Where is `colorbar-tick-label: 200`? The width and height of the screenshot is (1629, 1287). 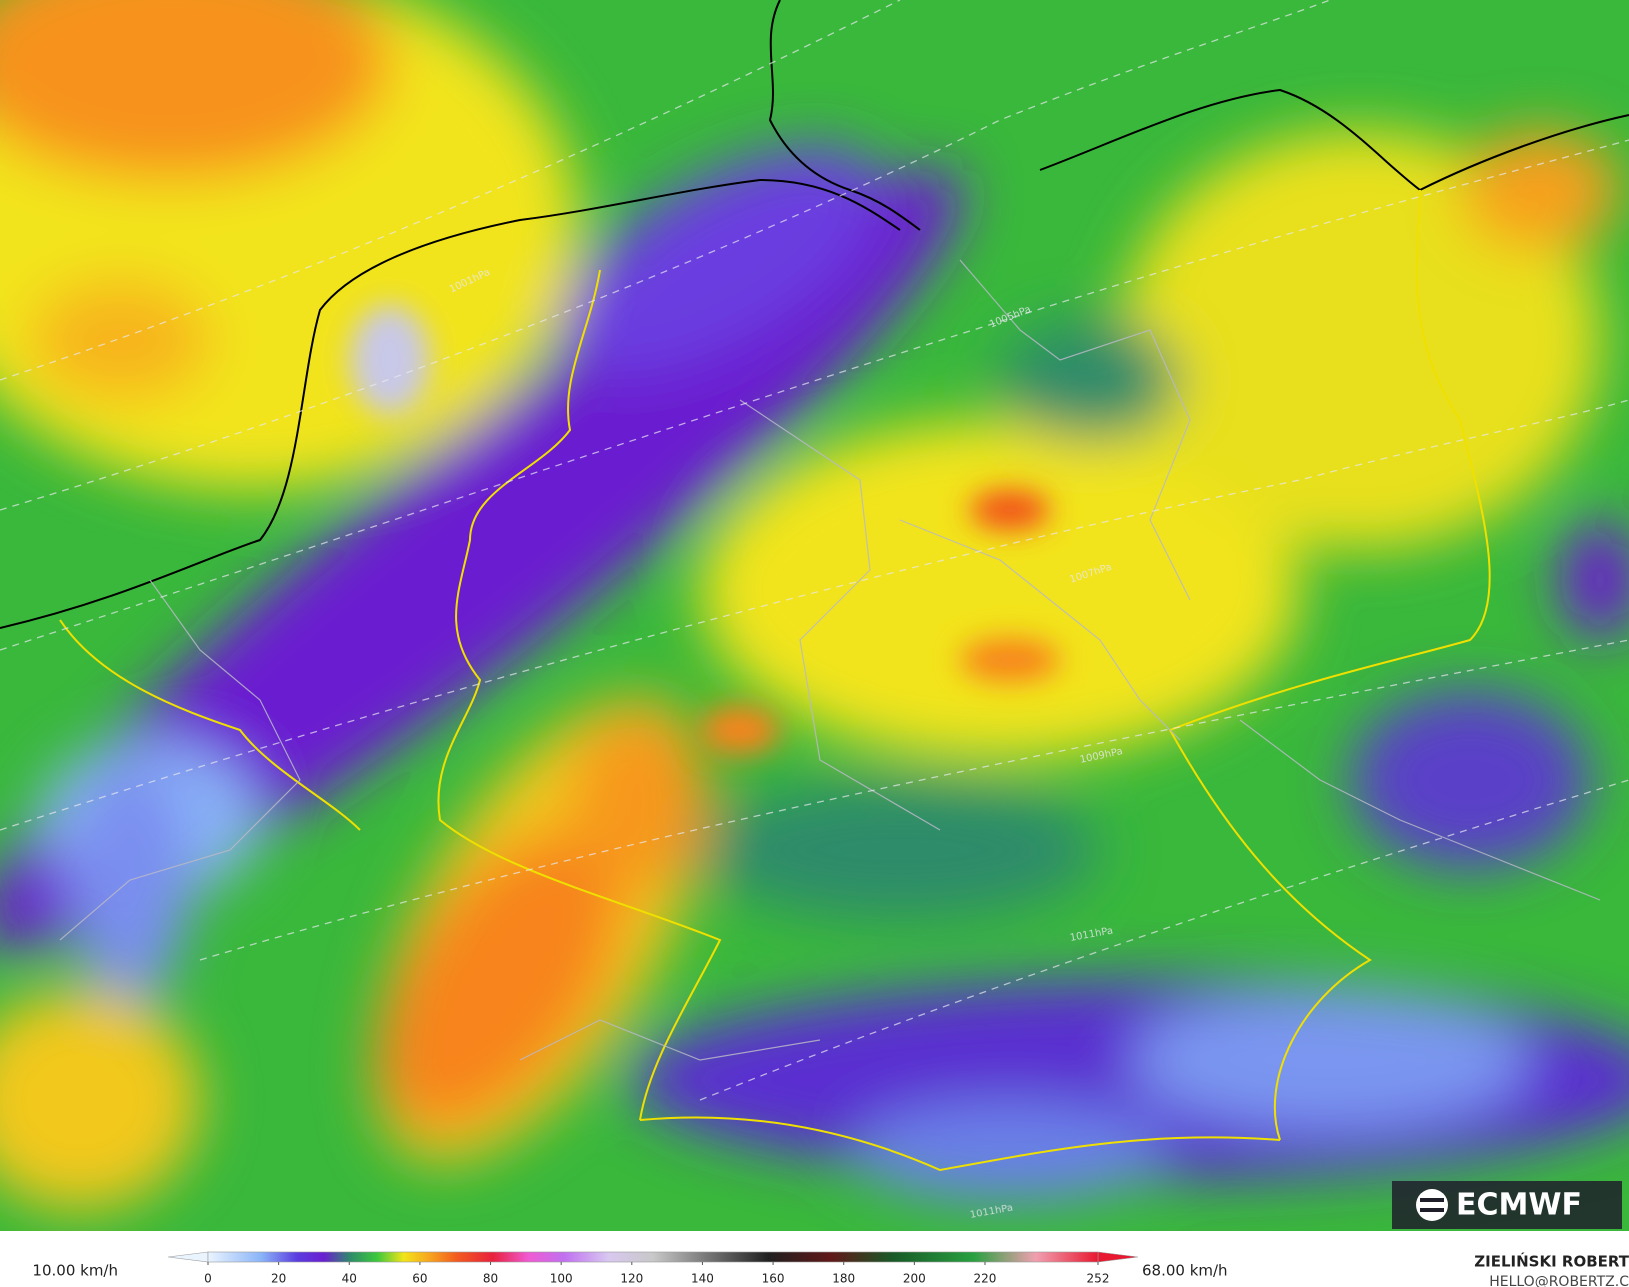 colorbar-tick-label: 200 is located at coordinates (914, 1279).